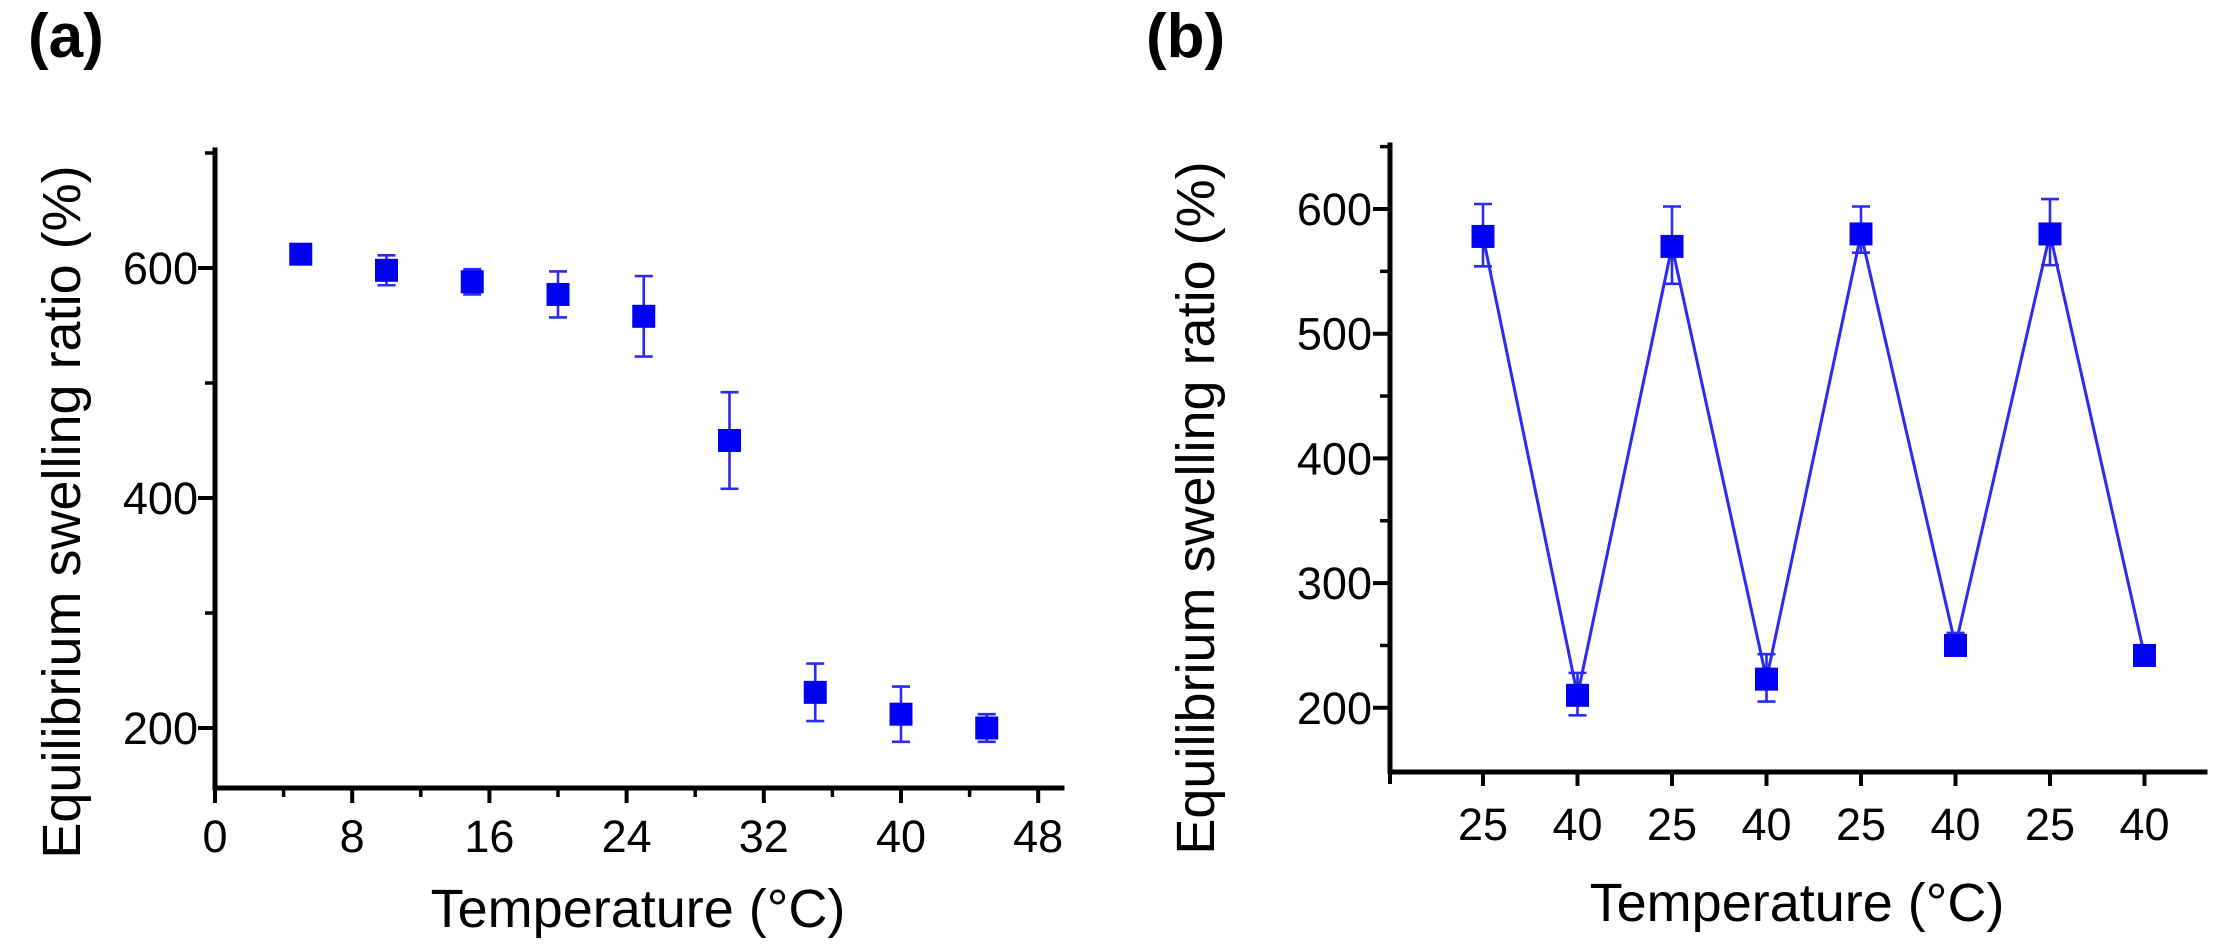 Image resolution: width=2236 pixels, height=945 pixels. I want to click on panel-b-ytick-label: 600, so click(1334, 209).